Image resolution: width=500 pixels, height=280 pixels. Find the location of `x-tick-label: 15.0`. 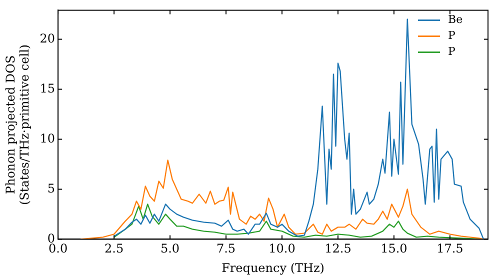

x-tick-label: 15.0 is located at coordinates (394, 249).